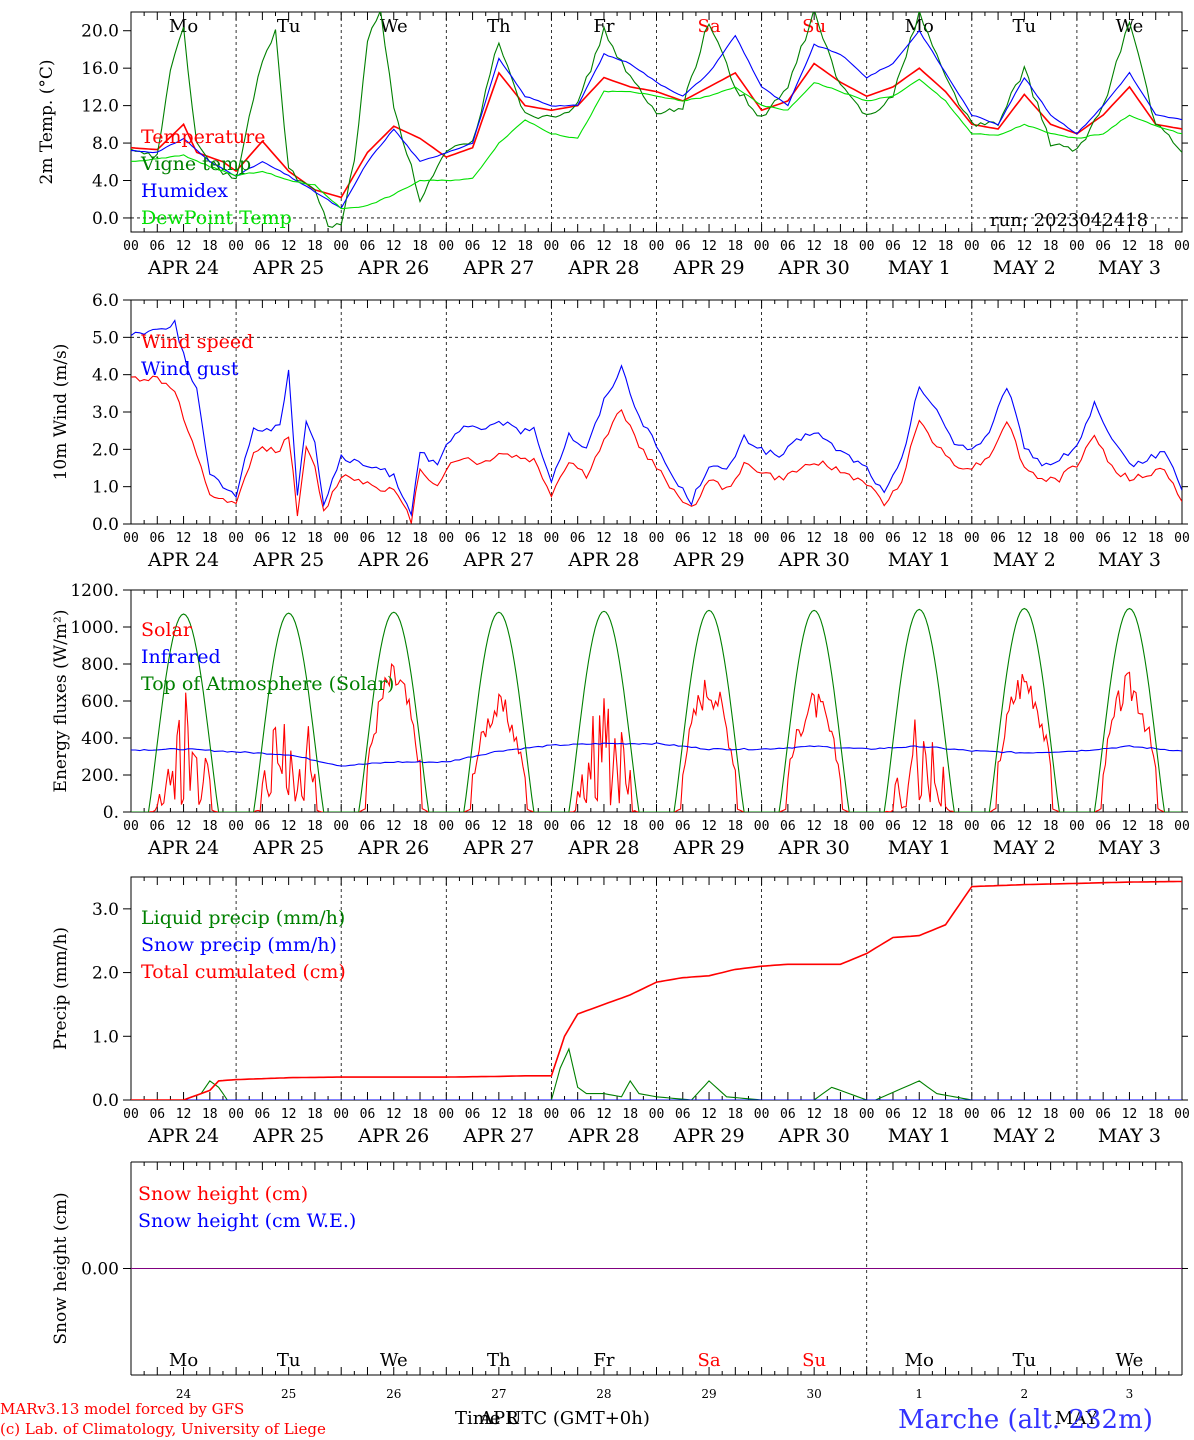  I want to click on date-label: APR 26, so click(393, 560).